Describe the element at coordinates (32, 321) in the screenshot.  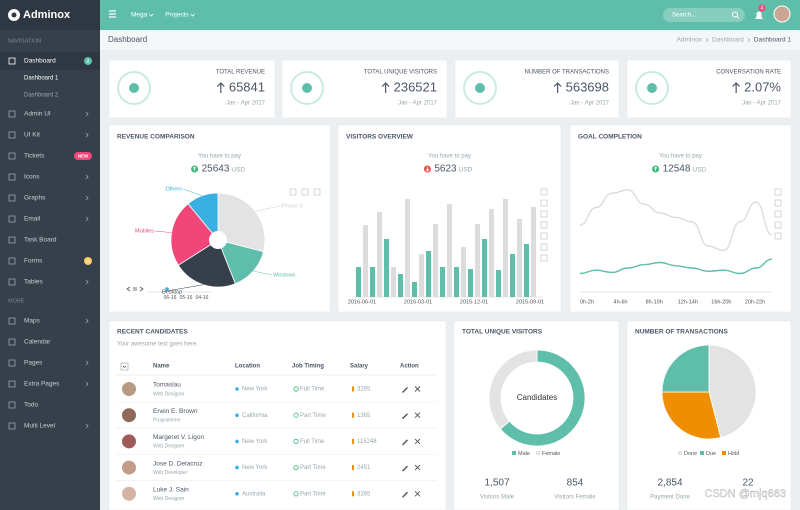
I see `sidebar-item: Maps` at that location.